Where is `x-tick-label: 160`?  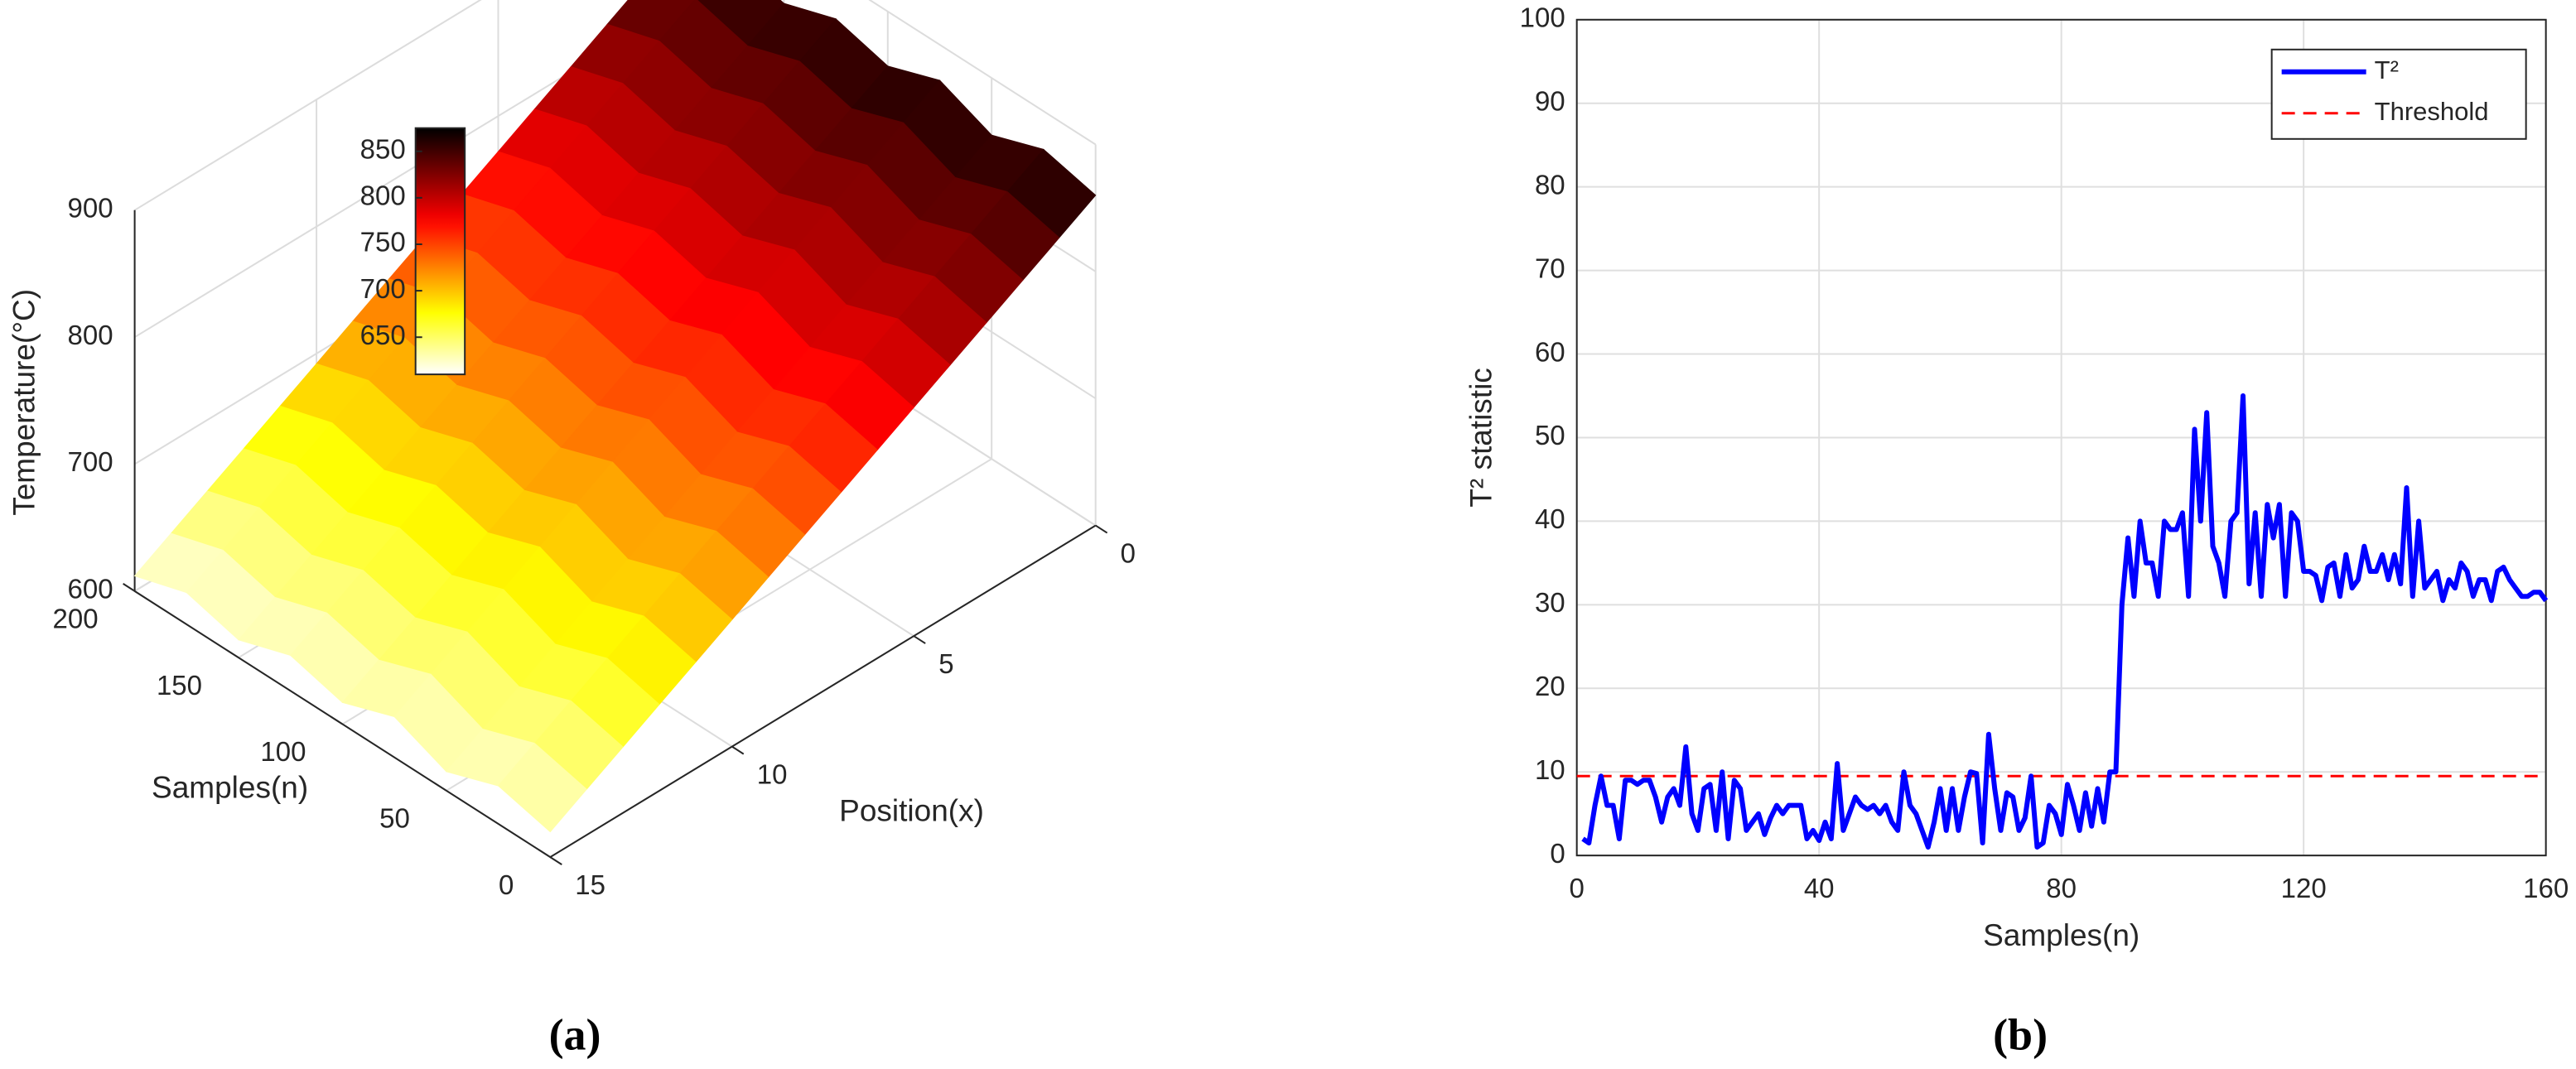
x-tick-label: 160 is located at coordinates (2546, 888).